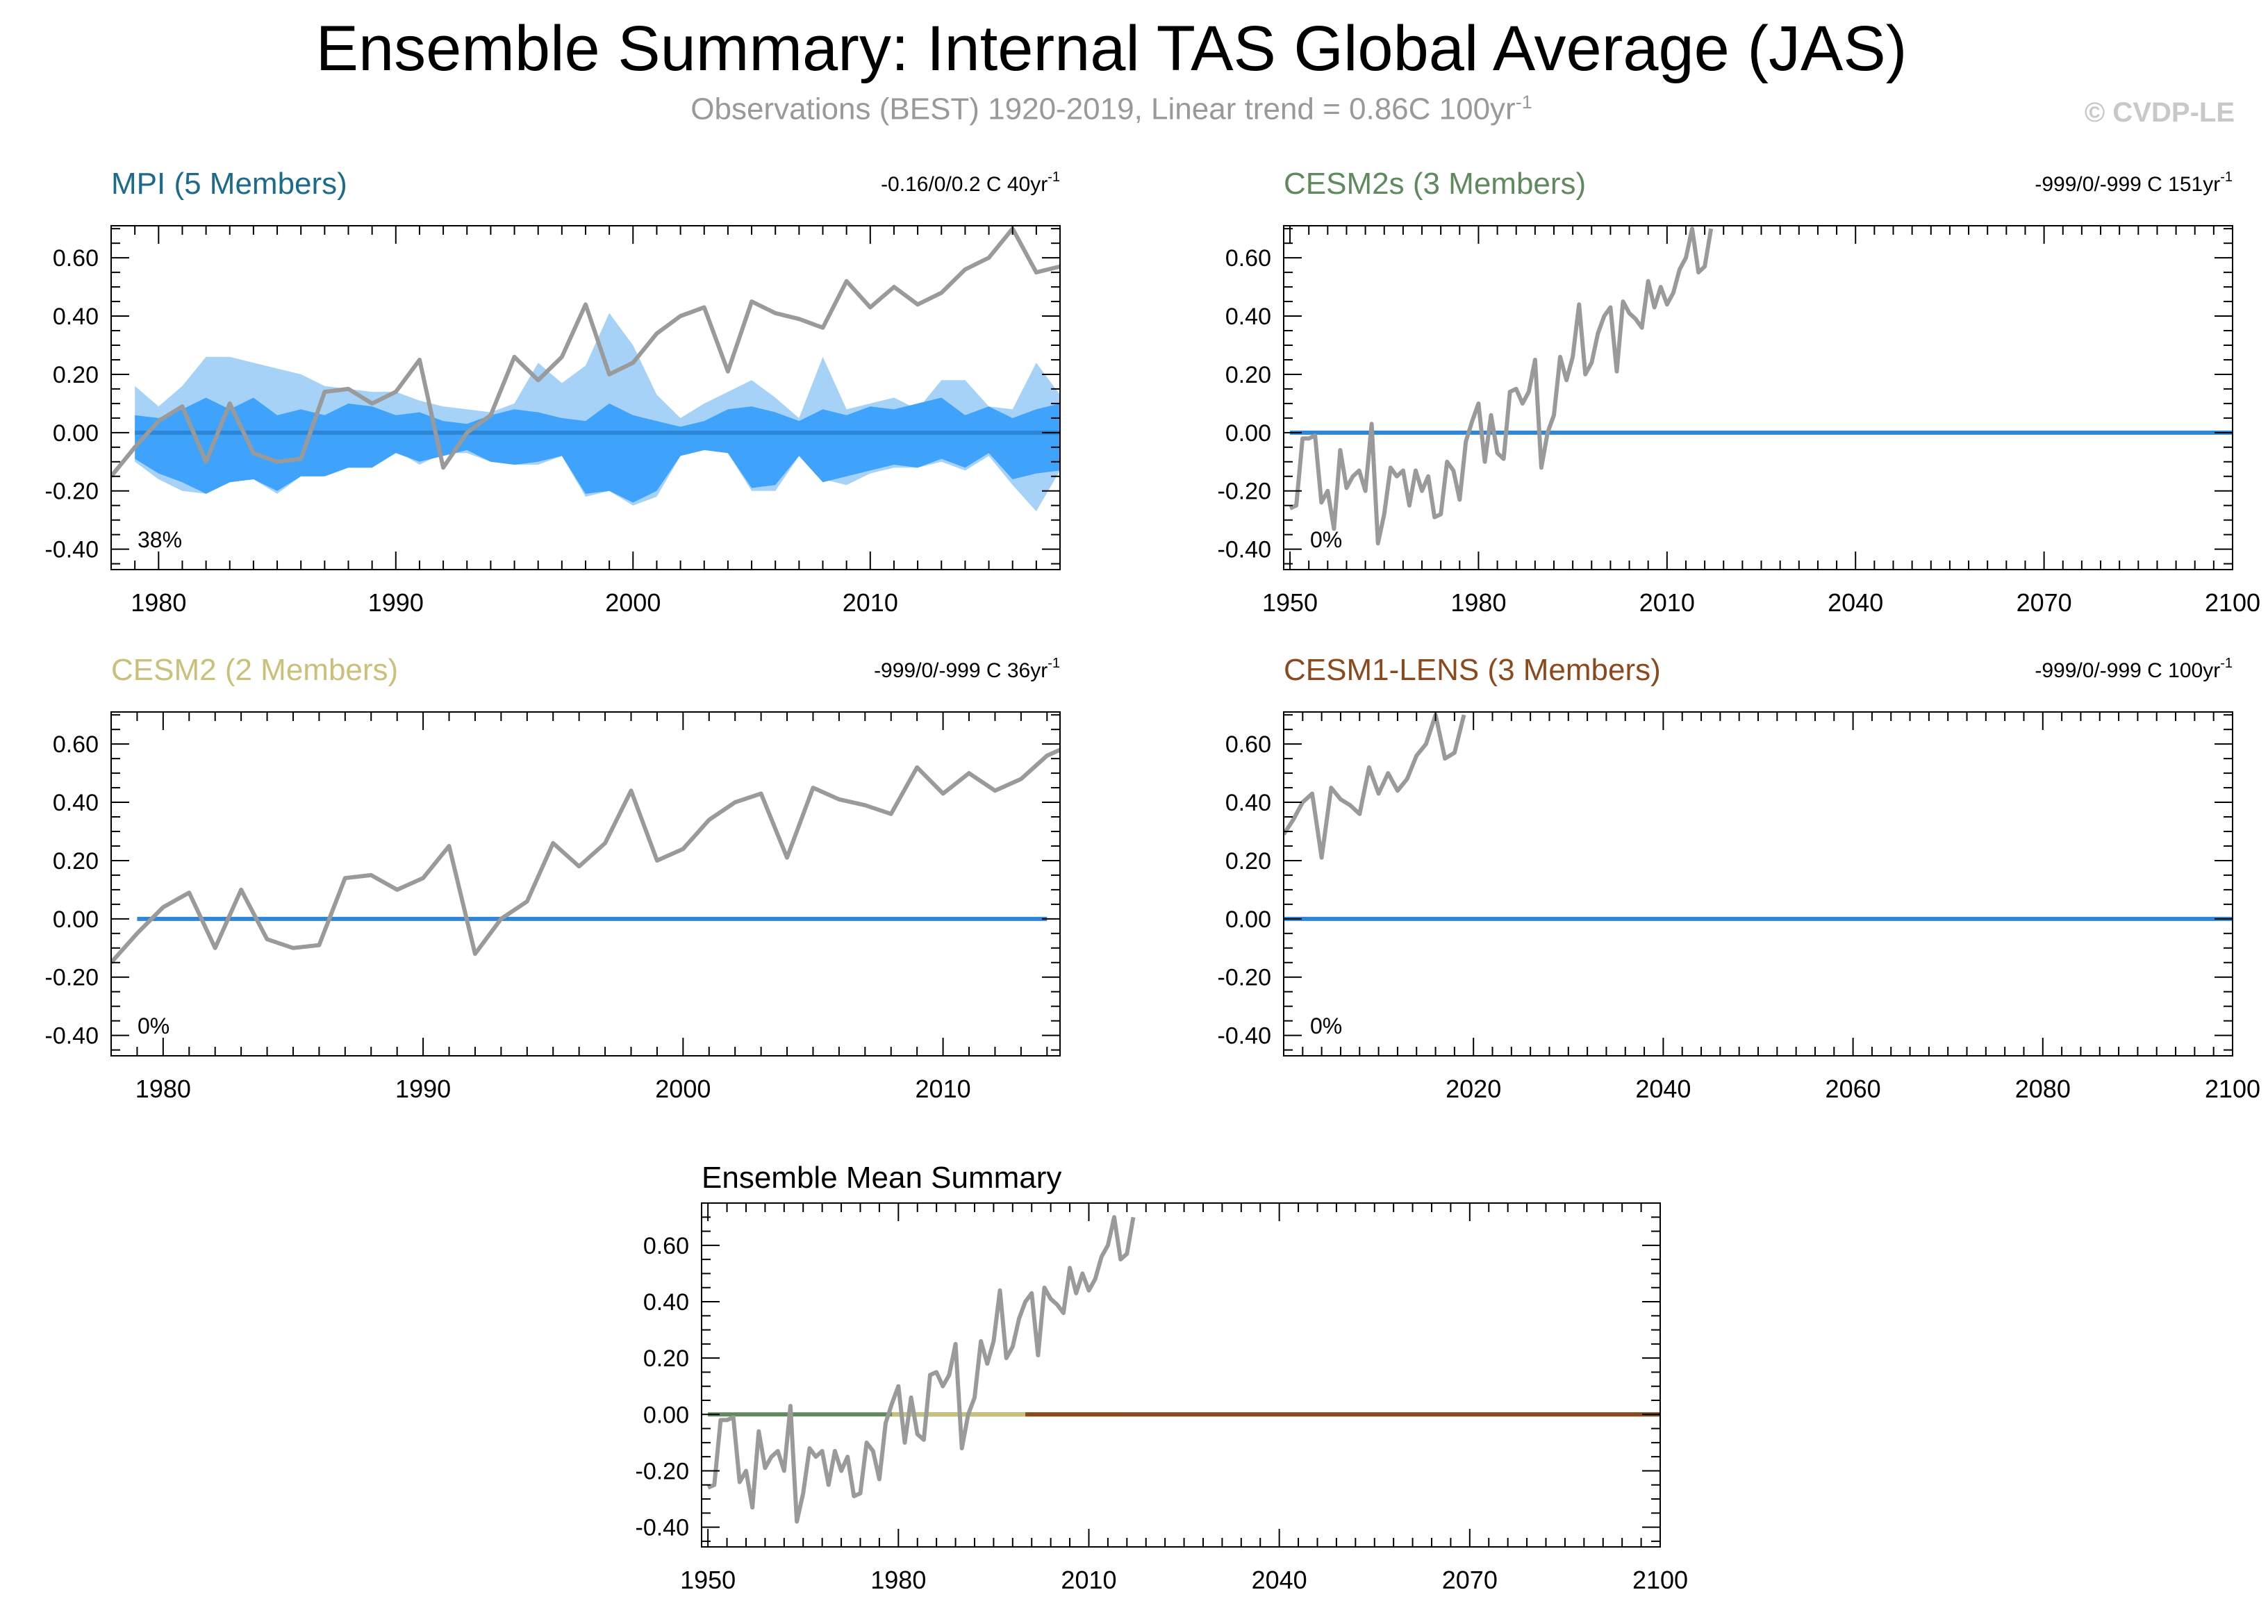  Describe the element at coordinates (1472, 670) in the screenshot. I see `chart-title: CESM1-LENS (3 Members)` at that location.